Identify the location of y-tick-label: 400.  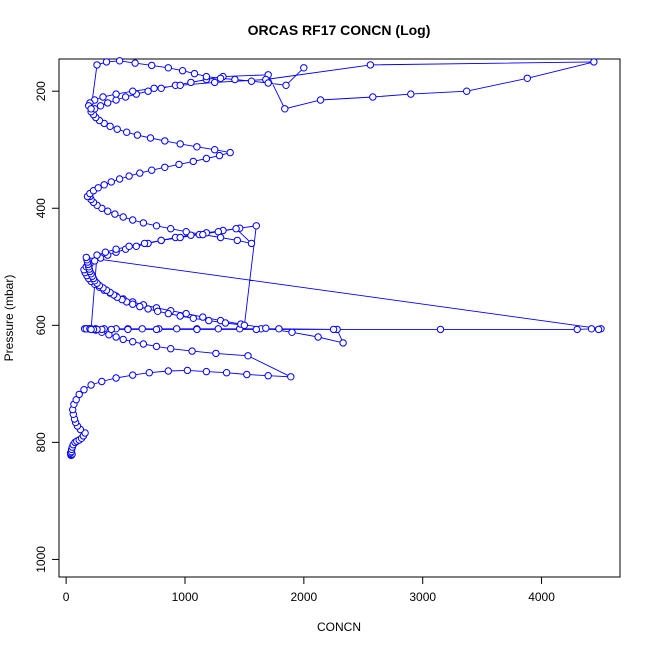
(41, 208).